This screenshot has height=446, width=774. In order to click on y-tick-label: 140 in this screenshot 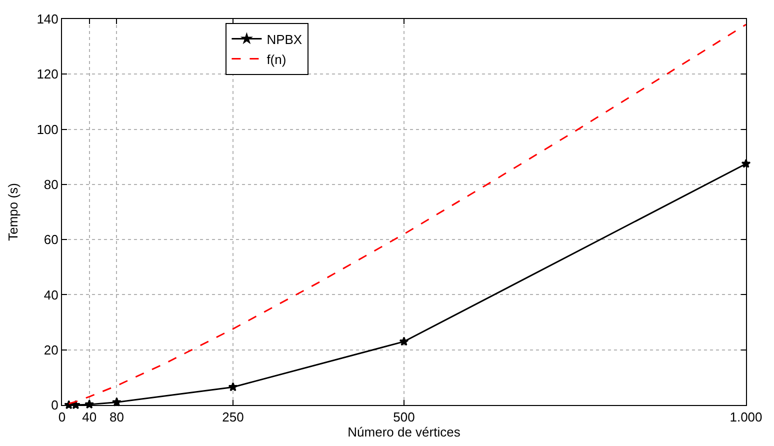, I will do `click(47, 19)`.